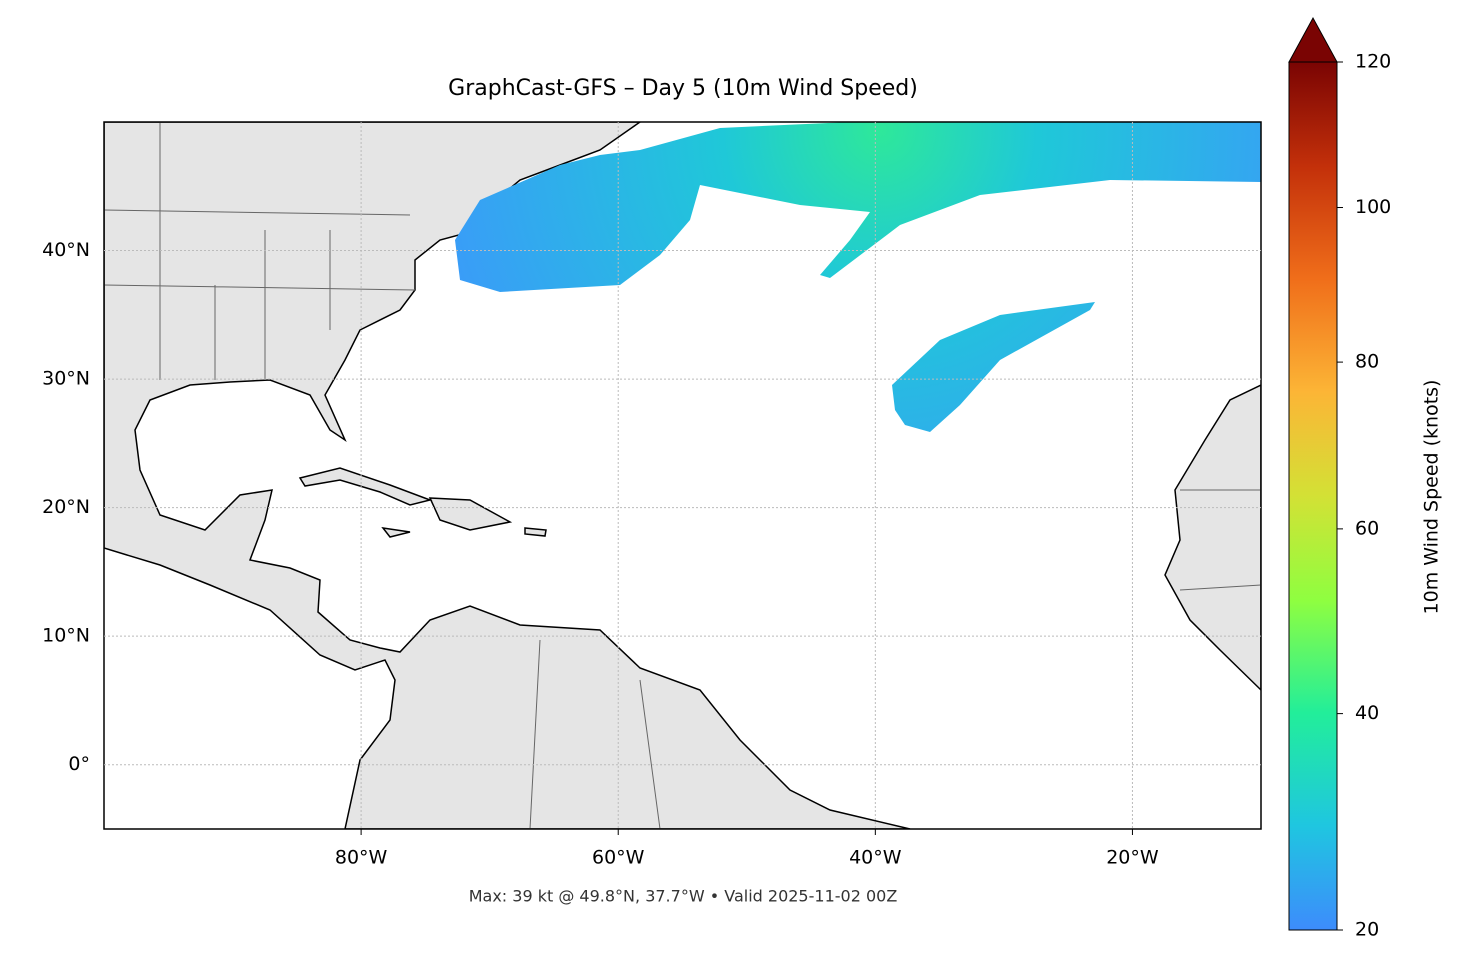 Image resolution: width=1466 pixels, height=969 pixels. Describe the element at coordinates (66, 507) in the screenshot. I see `y-tick-label: 20°N` at that location.